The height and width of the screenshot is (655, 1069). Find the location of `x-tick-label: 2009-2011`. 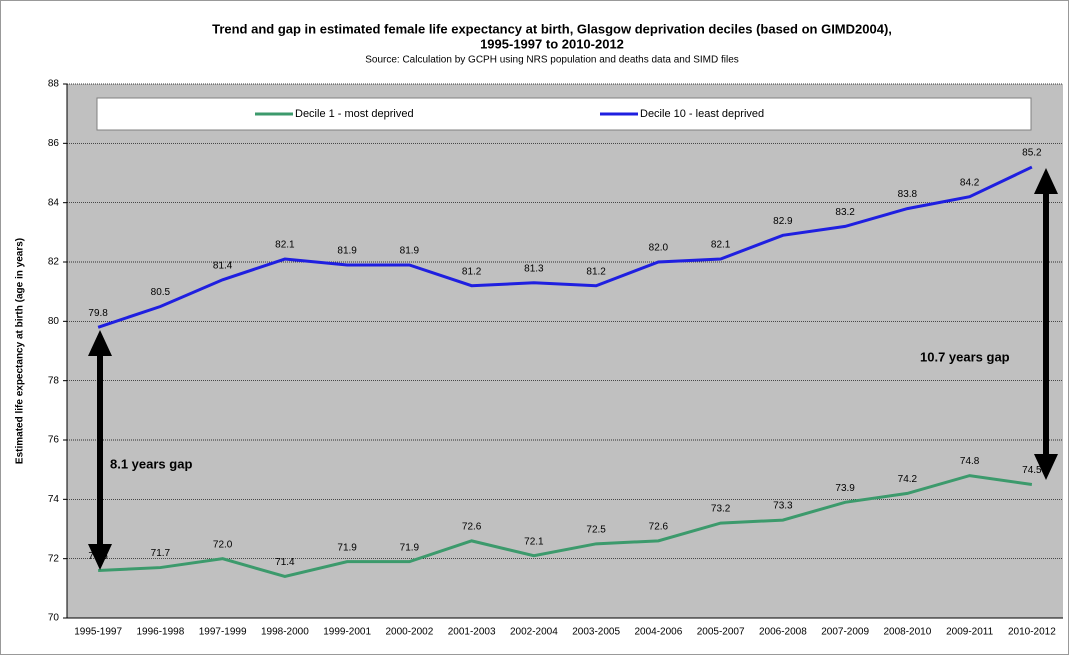

x-tick-label: 2009-2011 is located at coordinates (970, 632).